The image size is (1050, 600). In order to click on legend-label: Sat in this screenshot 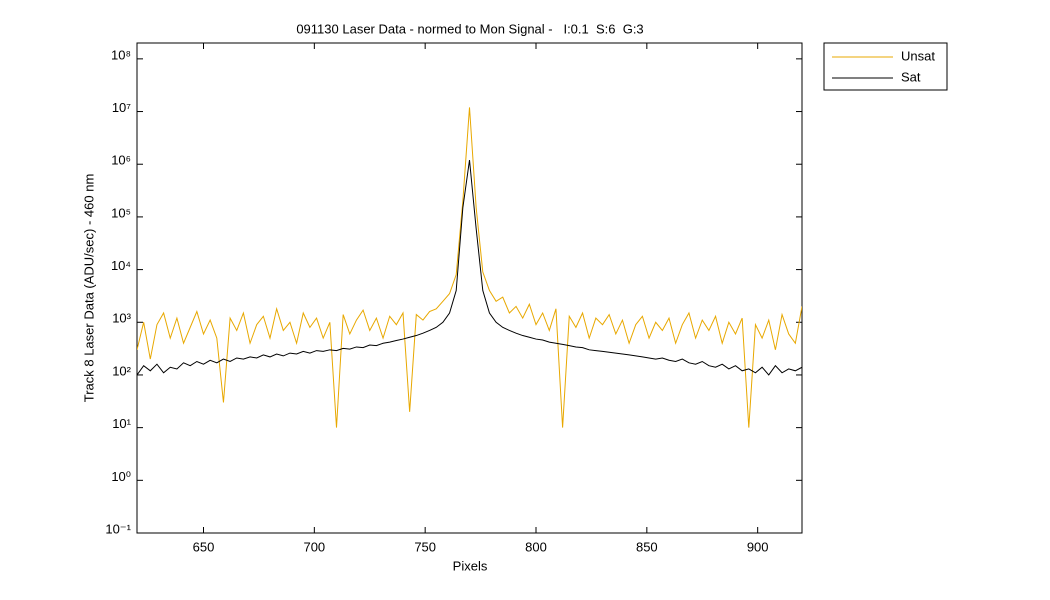, I will do `click(911, 76)`.